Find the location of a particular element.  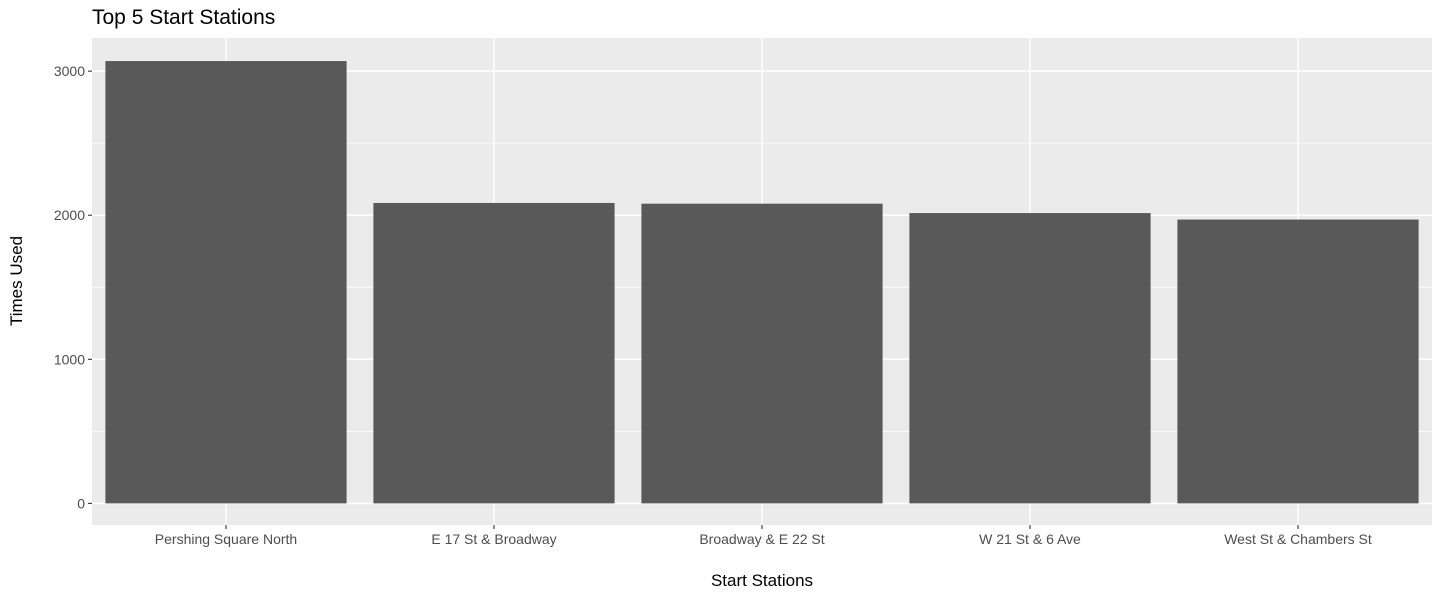

x-tick-label: W 21 St & 6 Ave is located at coordinates (1030, 539).